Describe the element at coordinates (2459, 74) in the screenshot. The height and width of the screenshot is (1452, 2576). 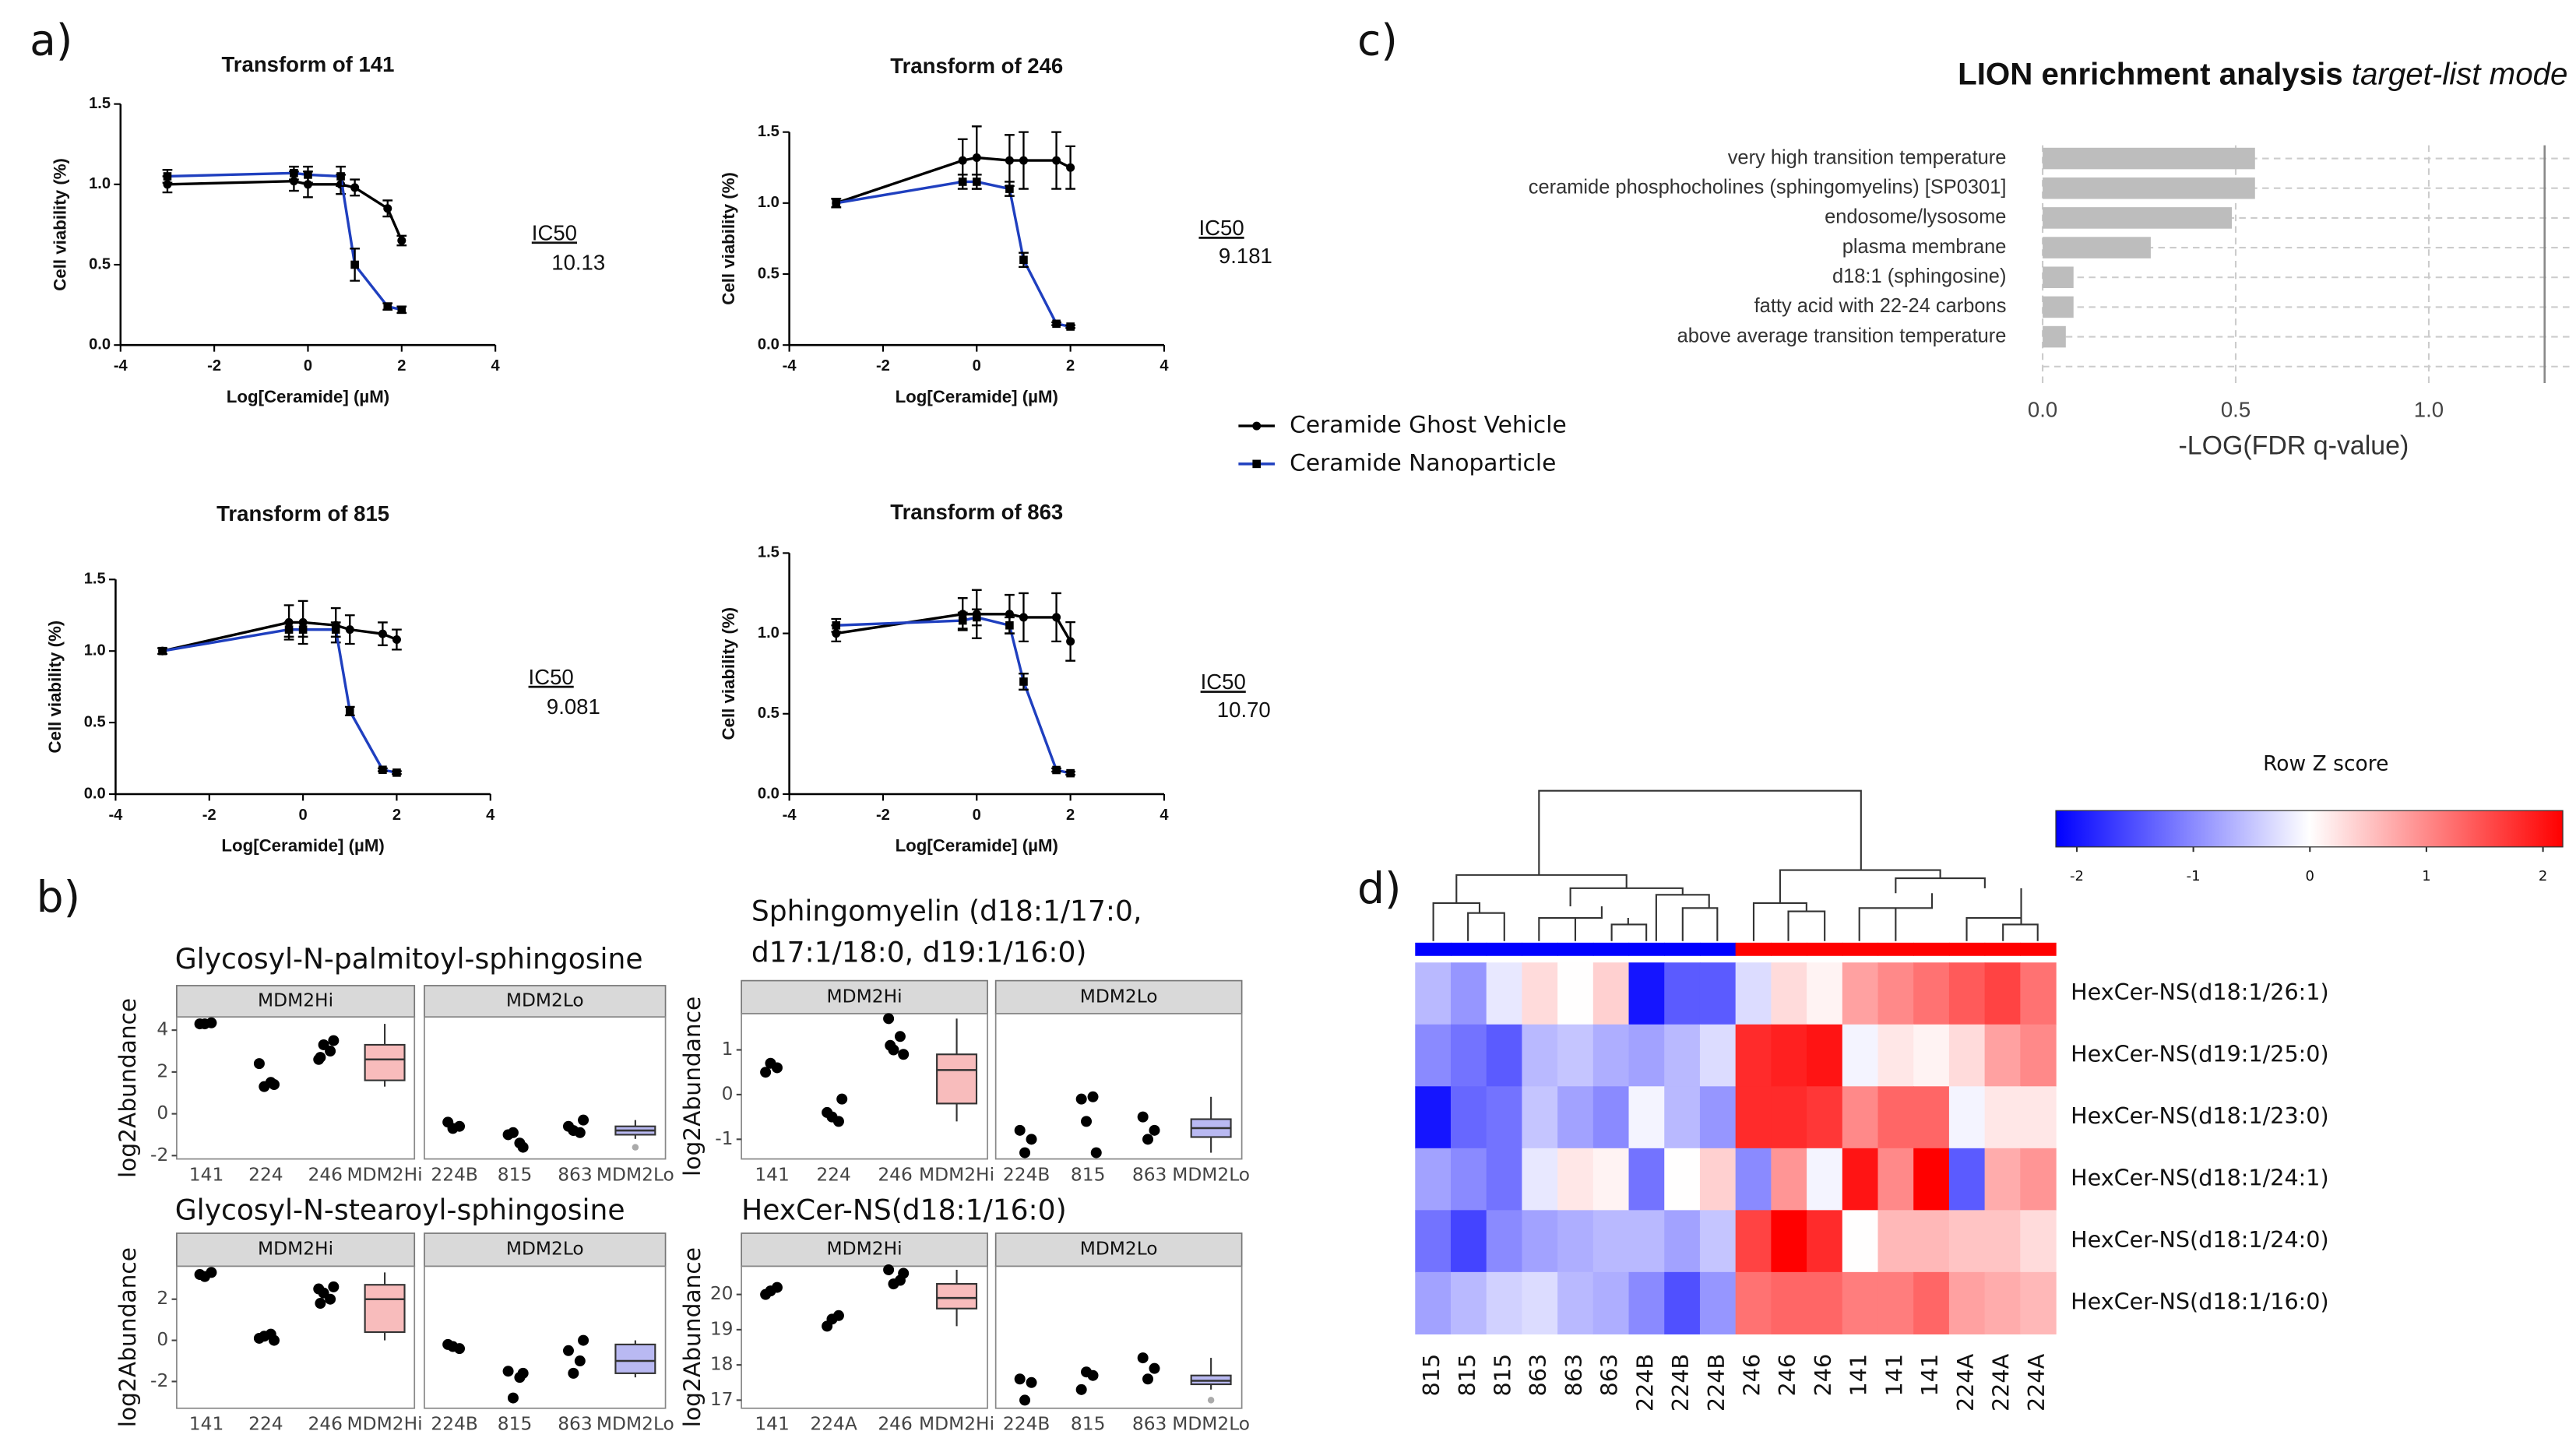
I see `subtitle: target-list mode` at that location.